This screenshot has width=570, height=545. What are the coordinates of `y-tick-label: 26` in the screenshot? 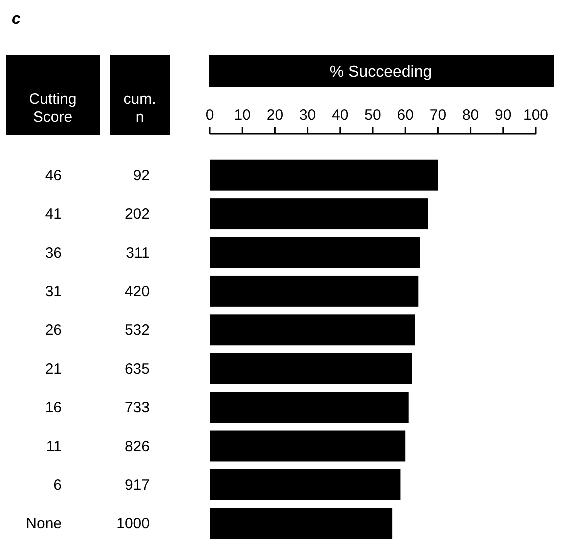 It's located at (53, 331).